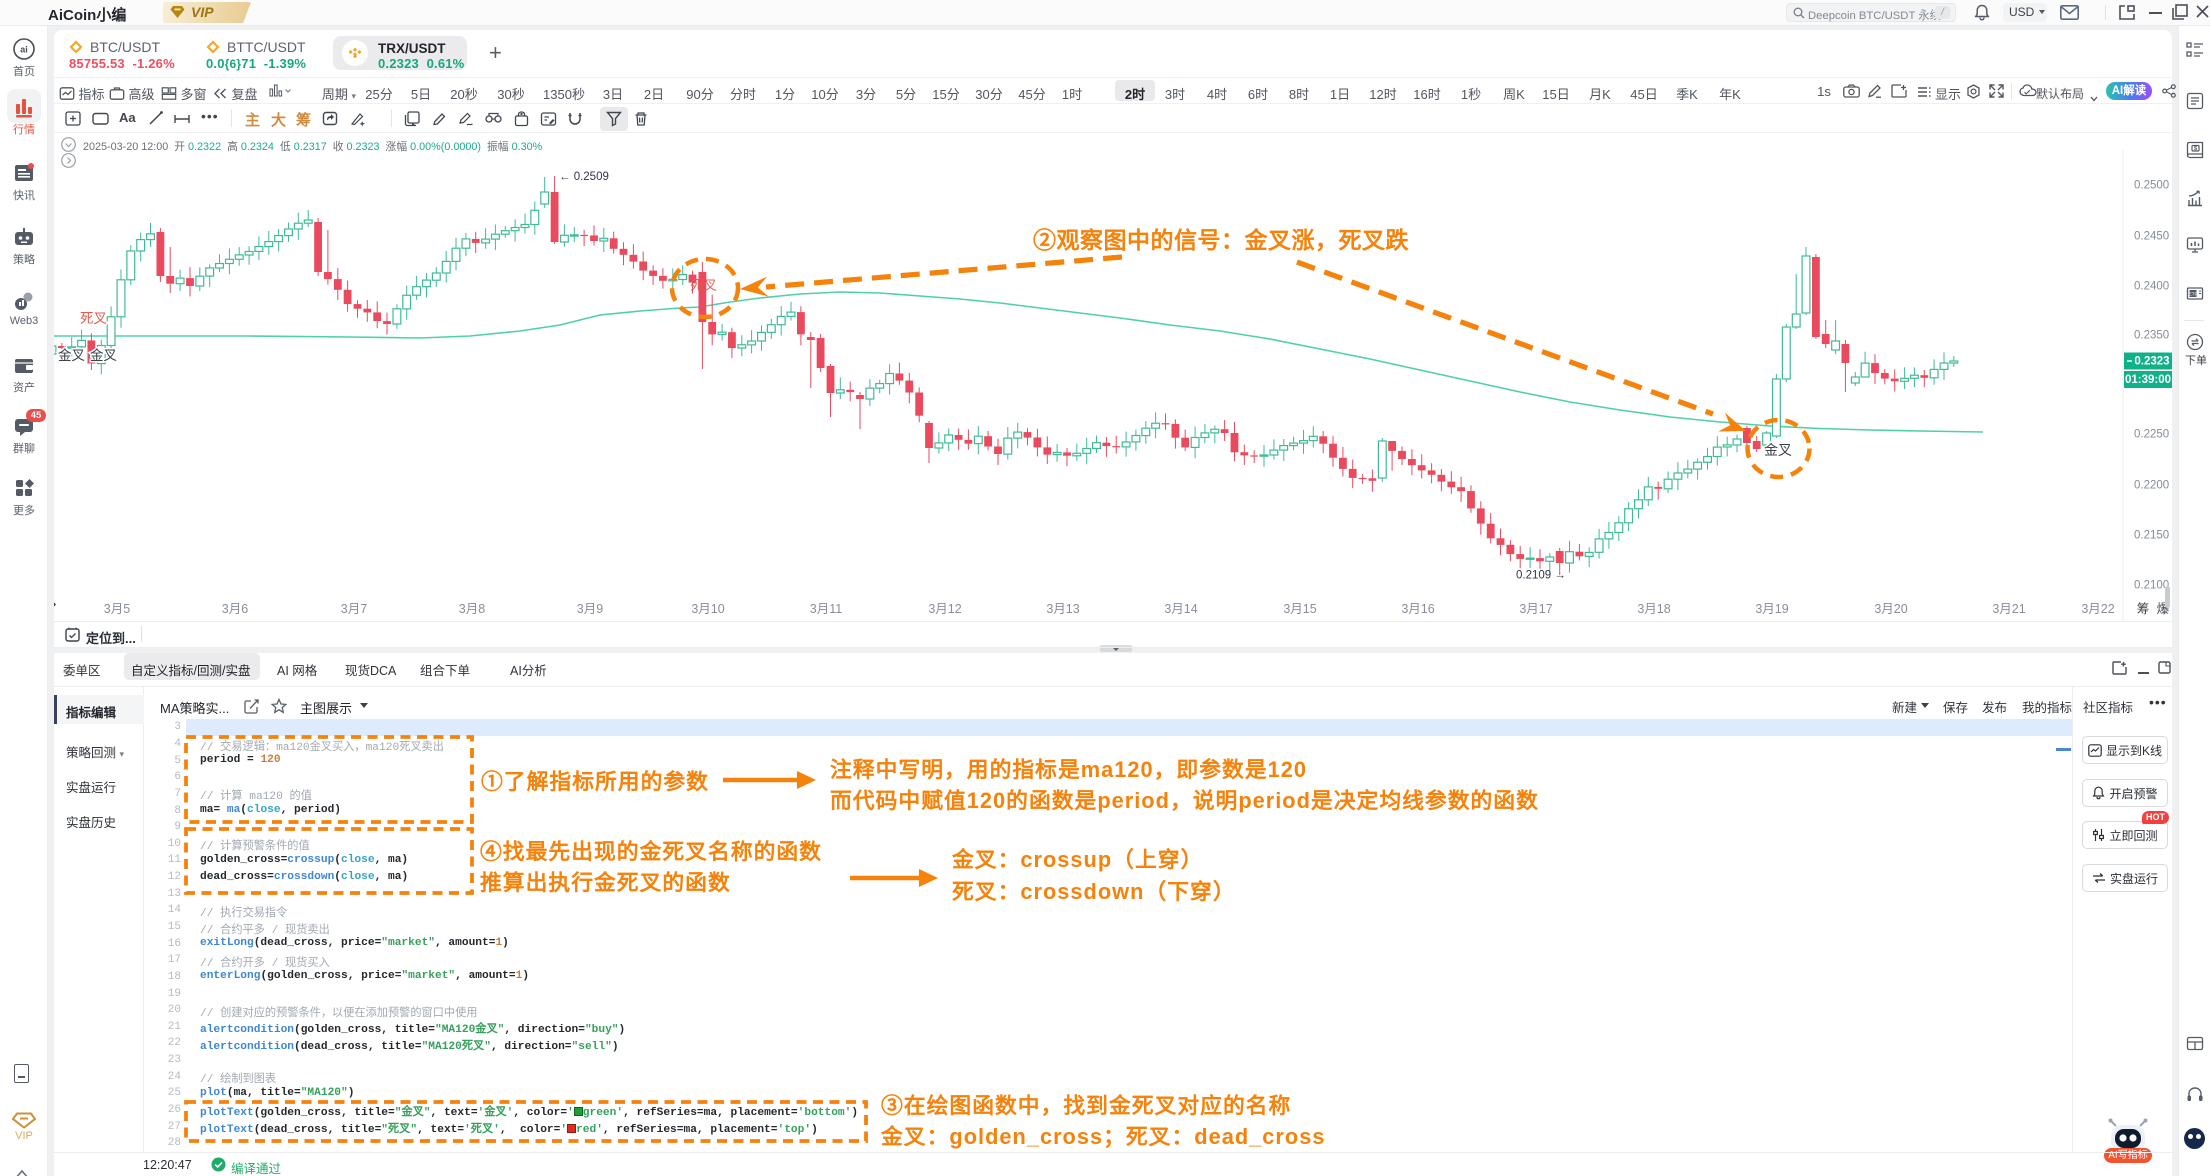  I want to click on svg-text: 0.2350, so click(2151, 336).